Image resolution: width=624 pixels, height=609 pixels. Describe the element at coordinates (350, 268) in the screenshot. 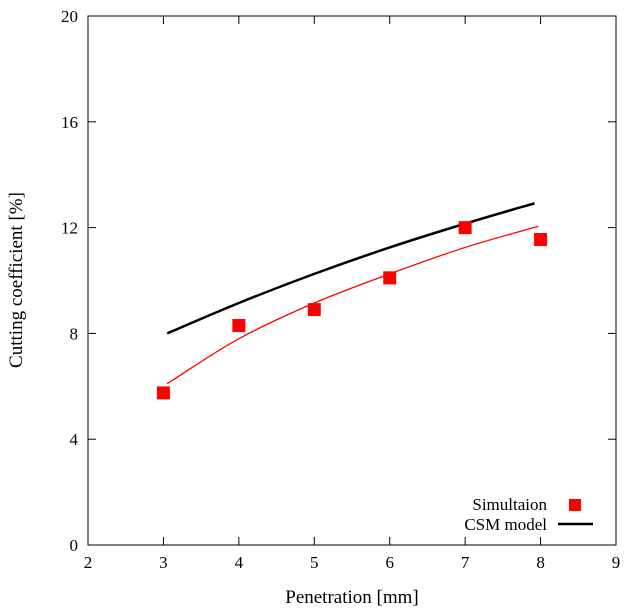

I see `csm-model-line` at that location.